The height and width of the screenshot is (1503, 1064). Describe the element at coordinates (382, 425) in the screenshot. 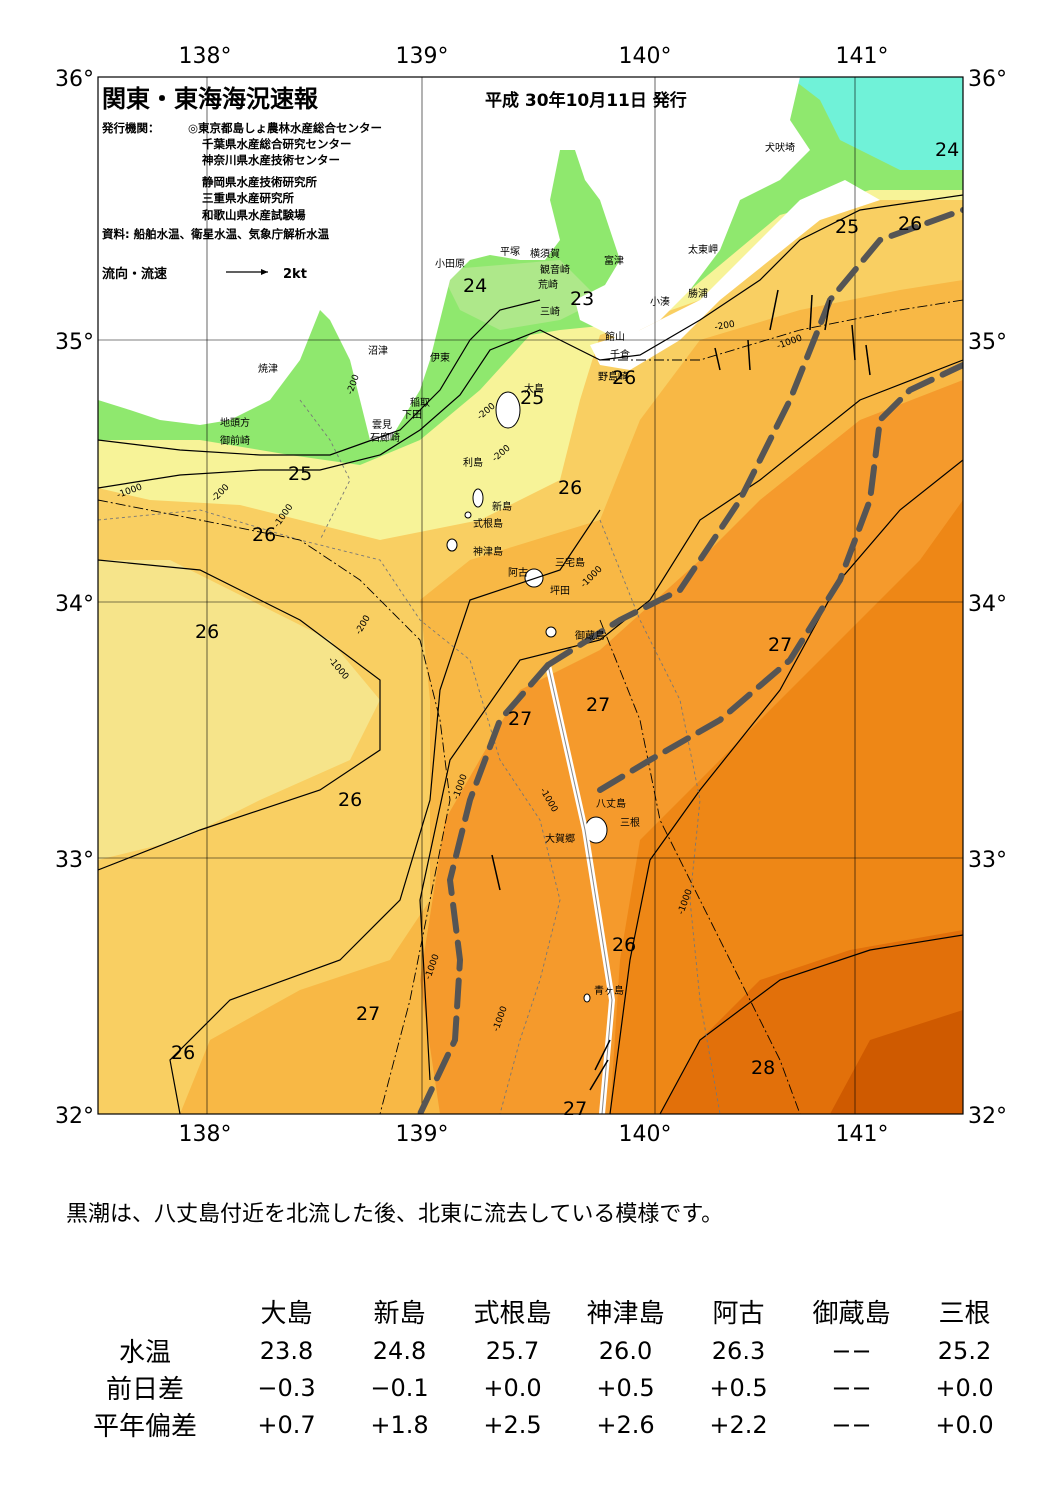

I see `place-name: 雲見` at that location.